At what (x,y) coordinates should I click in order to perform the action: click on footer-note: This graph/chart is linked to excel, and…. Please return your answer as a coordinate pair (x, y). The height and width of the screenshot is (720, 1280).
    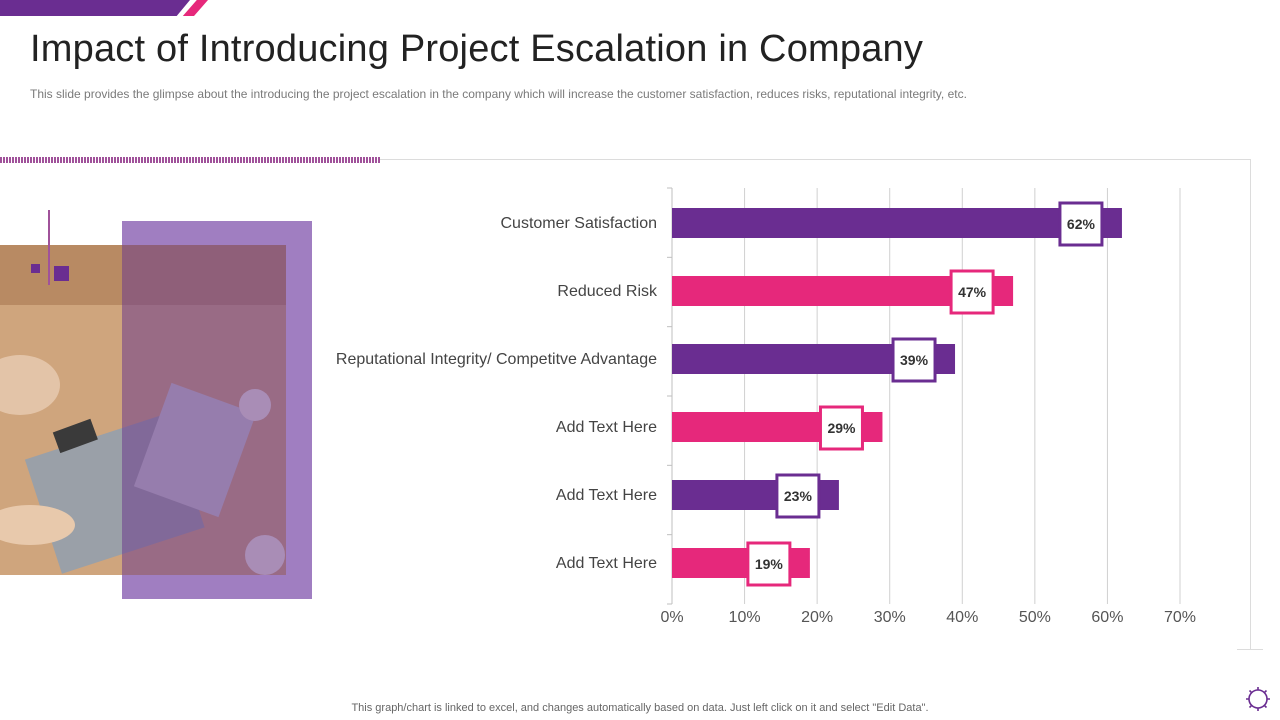
    Looking at the image, I should click on (640, 708).